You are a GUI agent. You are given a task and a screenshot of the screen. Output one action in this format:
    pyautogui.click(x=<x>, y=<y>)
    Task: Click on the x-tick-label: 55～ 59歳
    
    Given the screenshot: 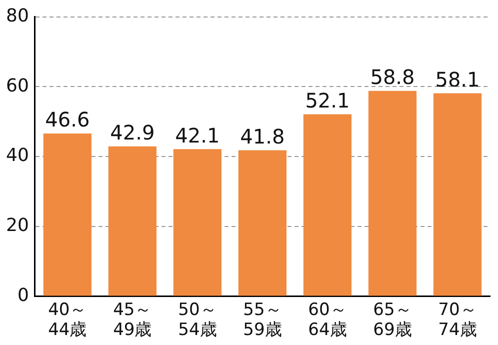 What is the action you would take?
    pyautogui.click(x=262, y=320)
    